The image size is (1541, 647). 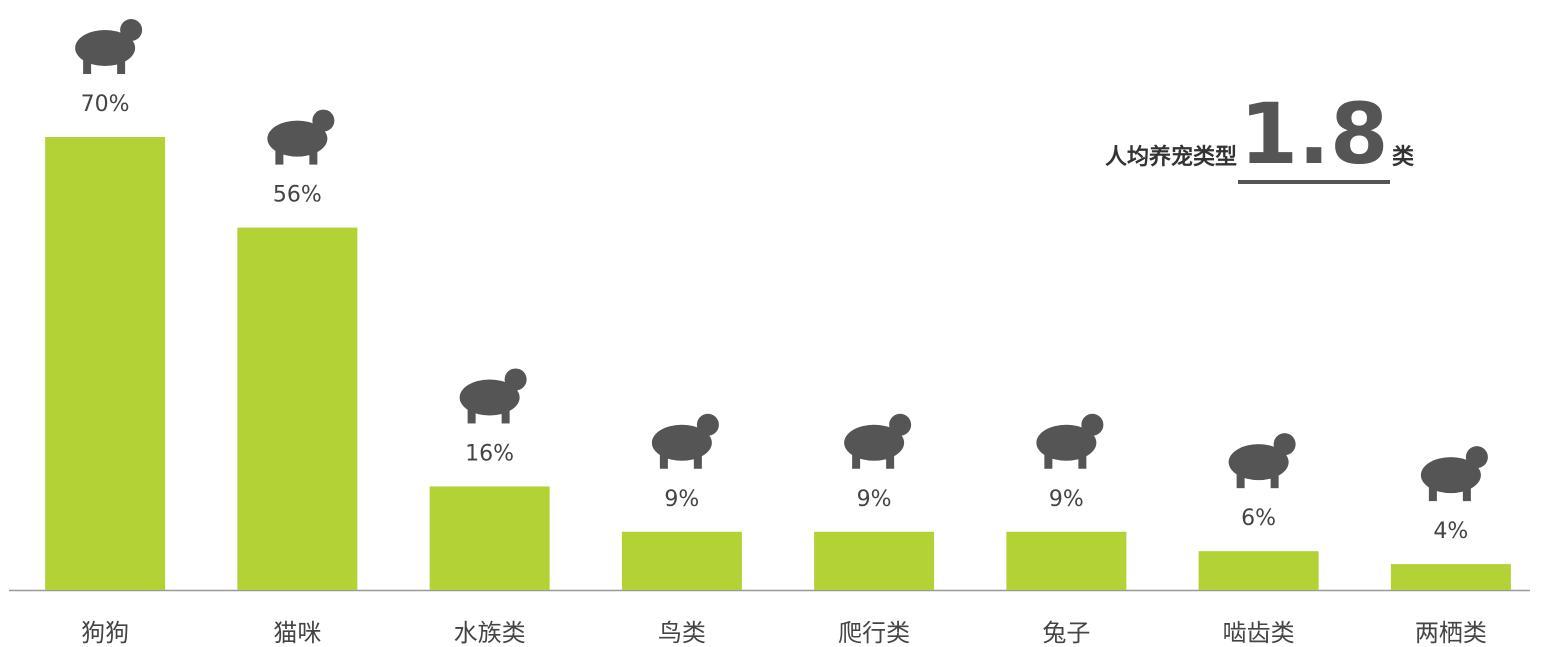 What do you see at coordinates (297, 195) in the screenshot?
I see `value-label: 56%` at bounding box center [297, 195].